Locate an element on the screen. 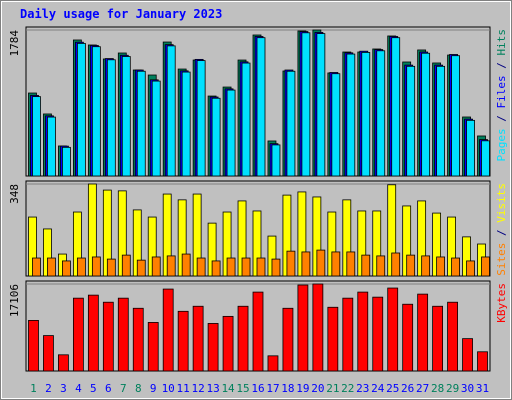  x-tick-label: 27 is located at coordinates (422, 388).